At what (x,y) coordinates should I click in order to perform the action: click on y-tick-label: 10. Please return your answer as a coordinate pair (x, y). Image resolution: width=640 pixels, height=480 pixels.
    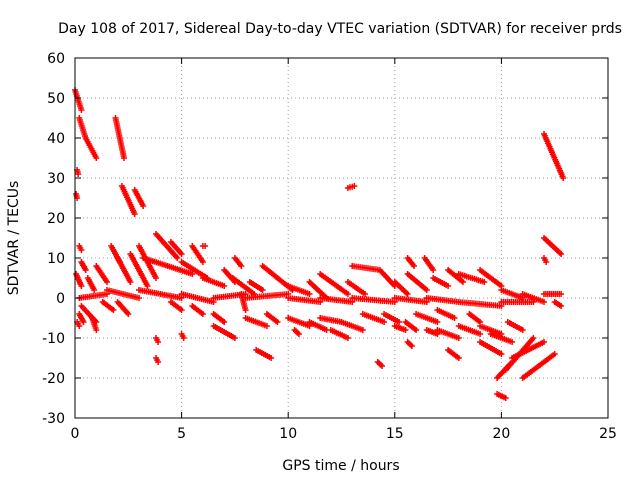
    Looking at the image, I should click on (56, 259).